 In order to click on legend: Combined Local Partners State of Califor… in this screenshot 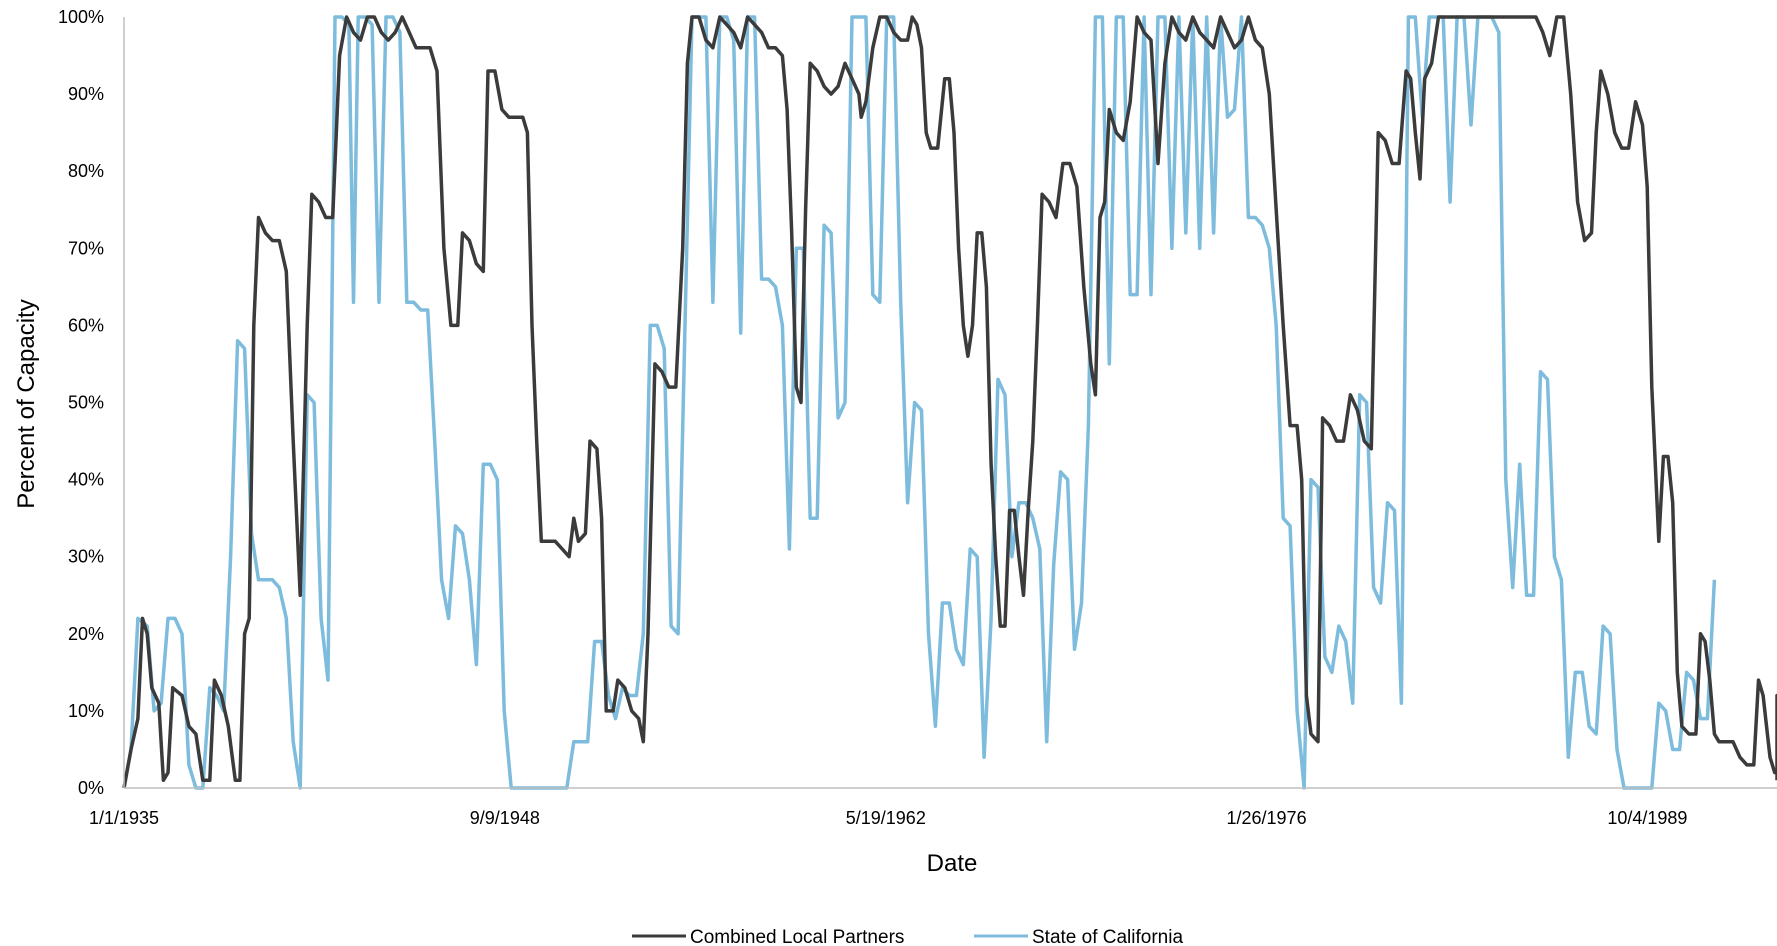, I will do `click(907, 936)`.